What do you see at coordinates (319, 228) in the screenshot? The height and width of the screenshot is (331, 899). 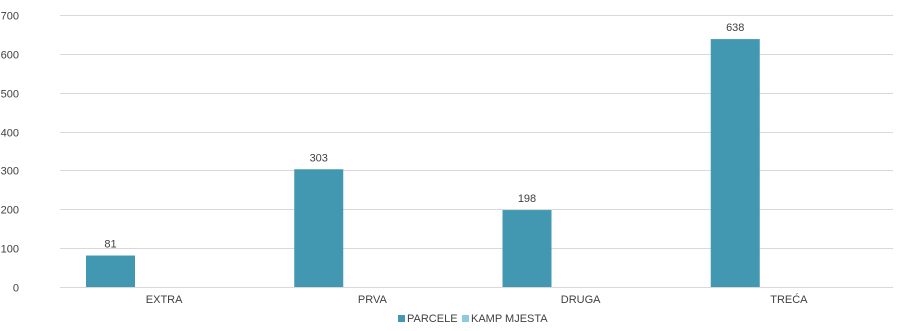 I see `bar-parcele-prva` at bounding box center [319, 228].